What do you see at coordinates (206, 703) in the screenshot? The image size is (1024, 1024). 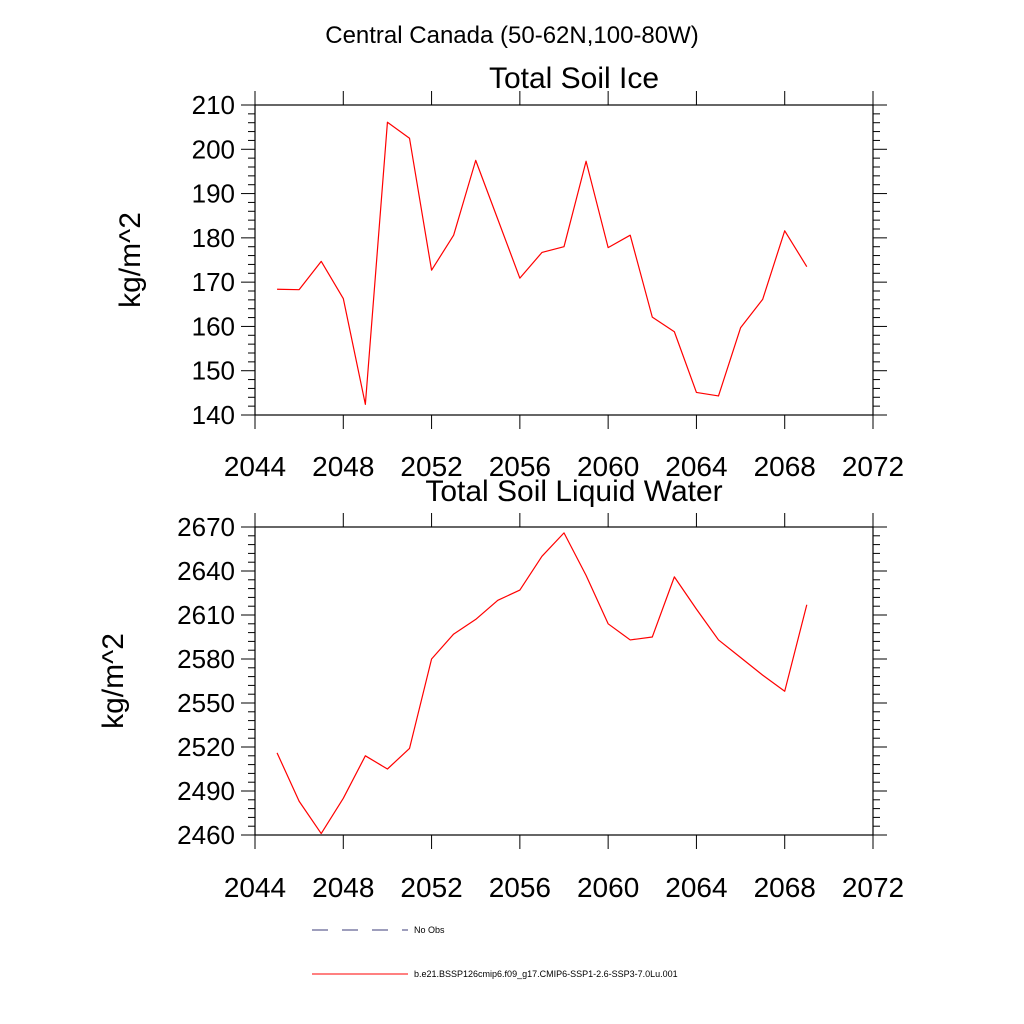 I see `y-tick-label: 2550` at bounding box center [206, 703].